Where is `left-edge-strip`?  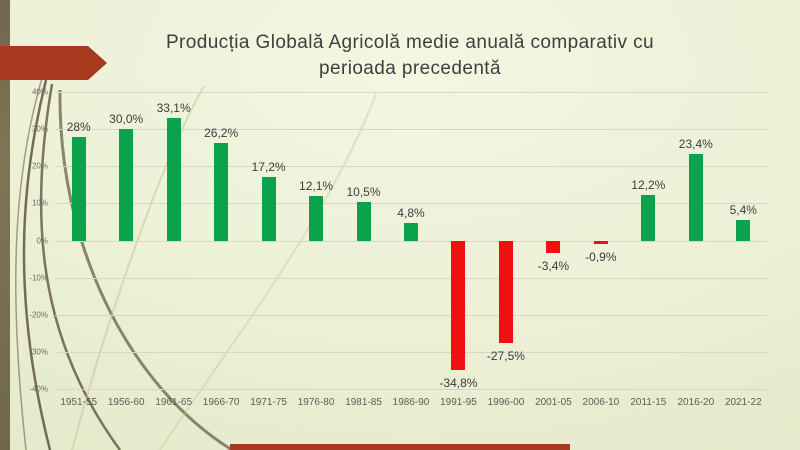
left-edge-strip is located at coordinates (5, 225).